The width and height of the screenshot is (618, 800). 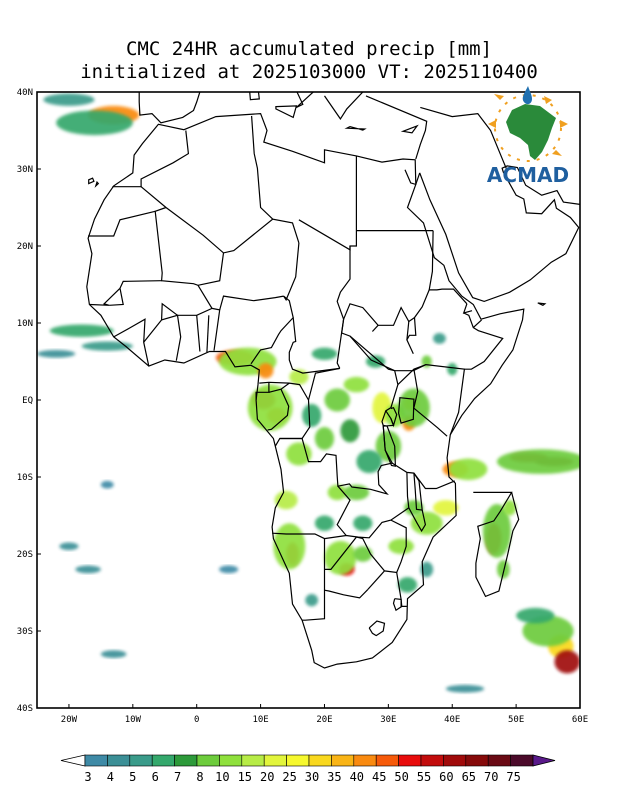 What do you see at coordinates (446, 777) in the screenshot?
I see `colorbar-label: 60` at bounding box center [446, 777].